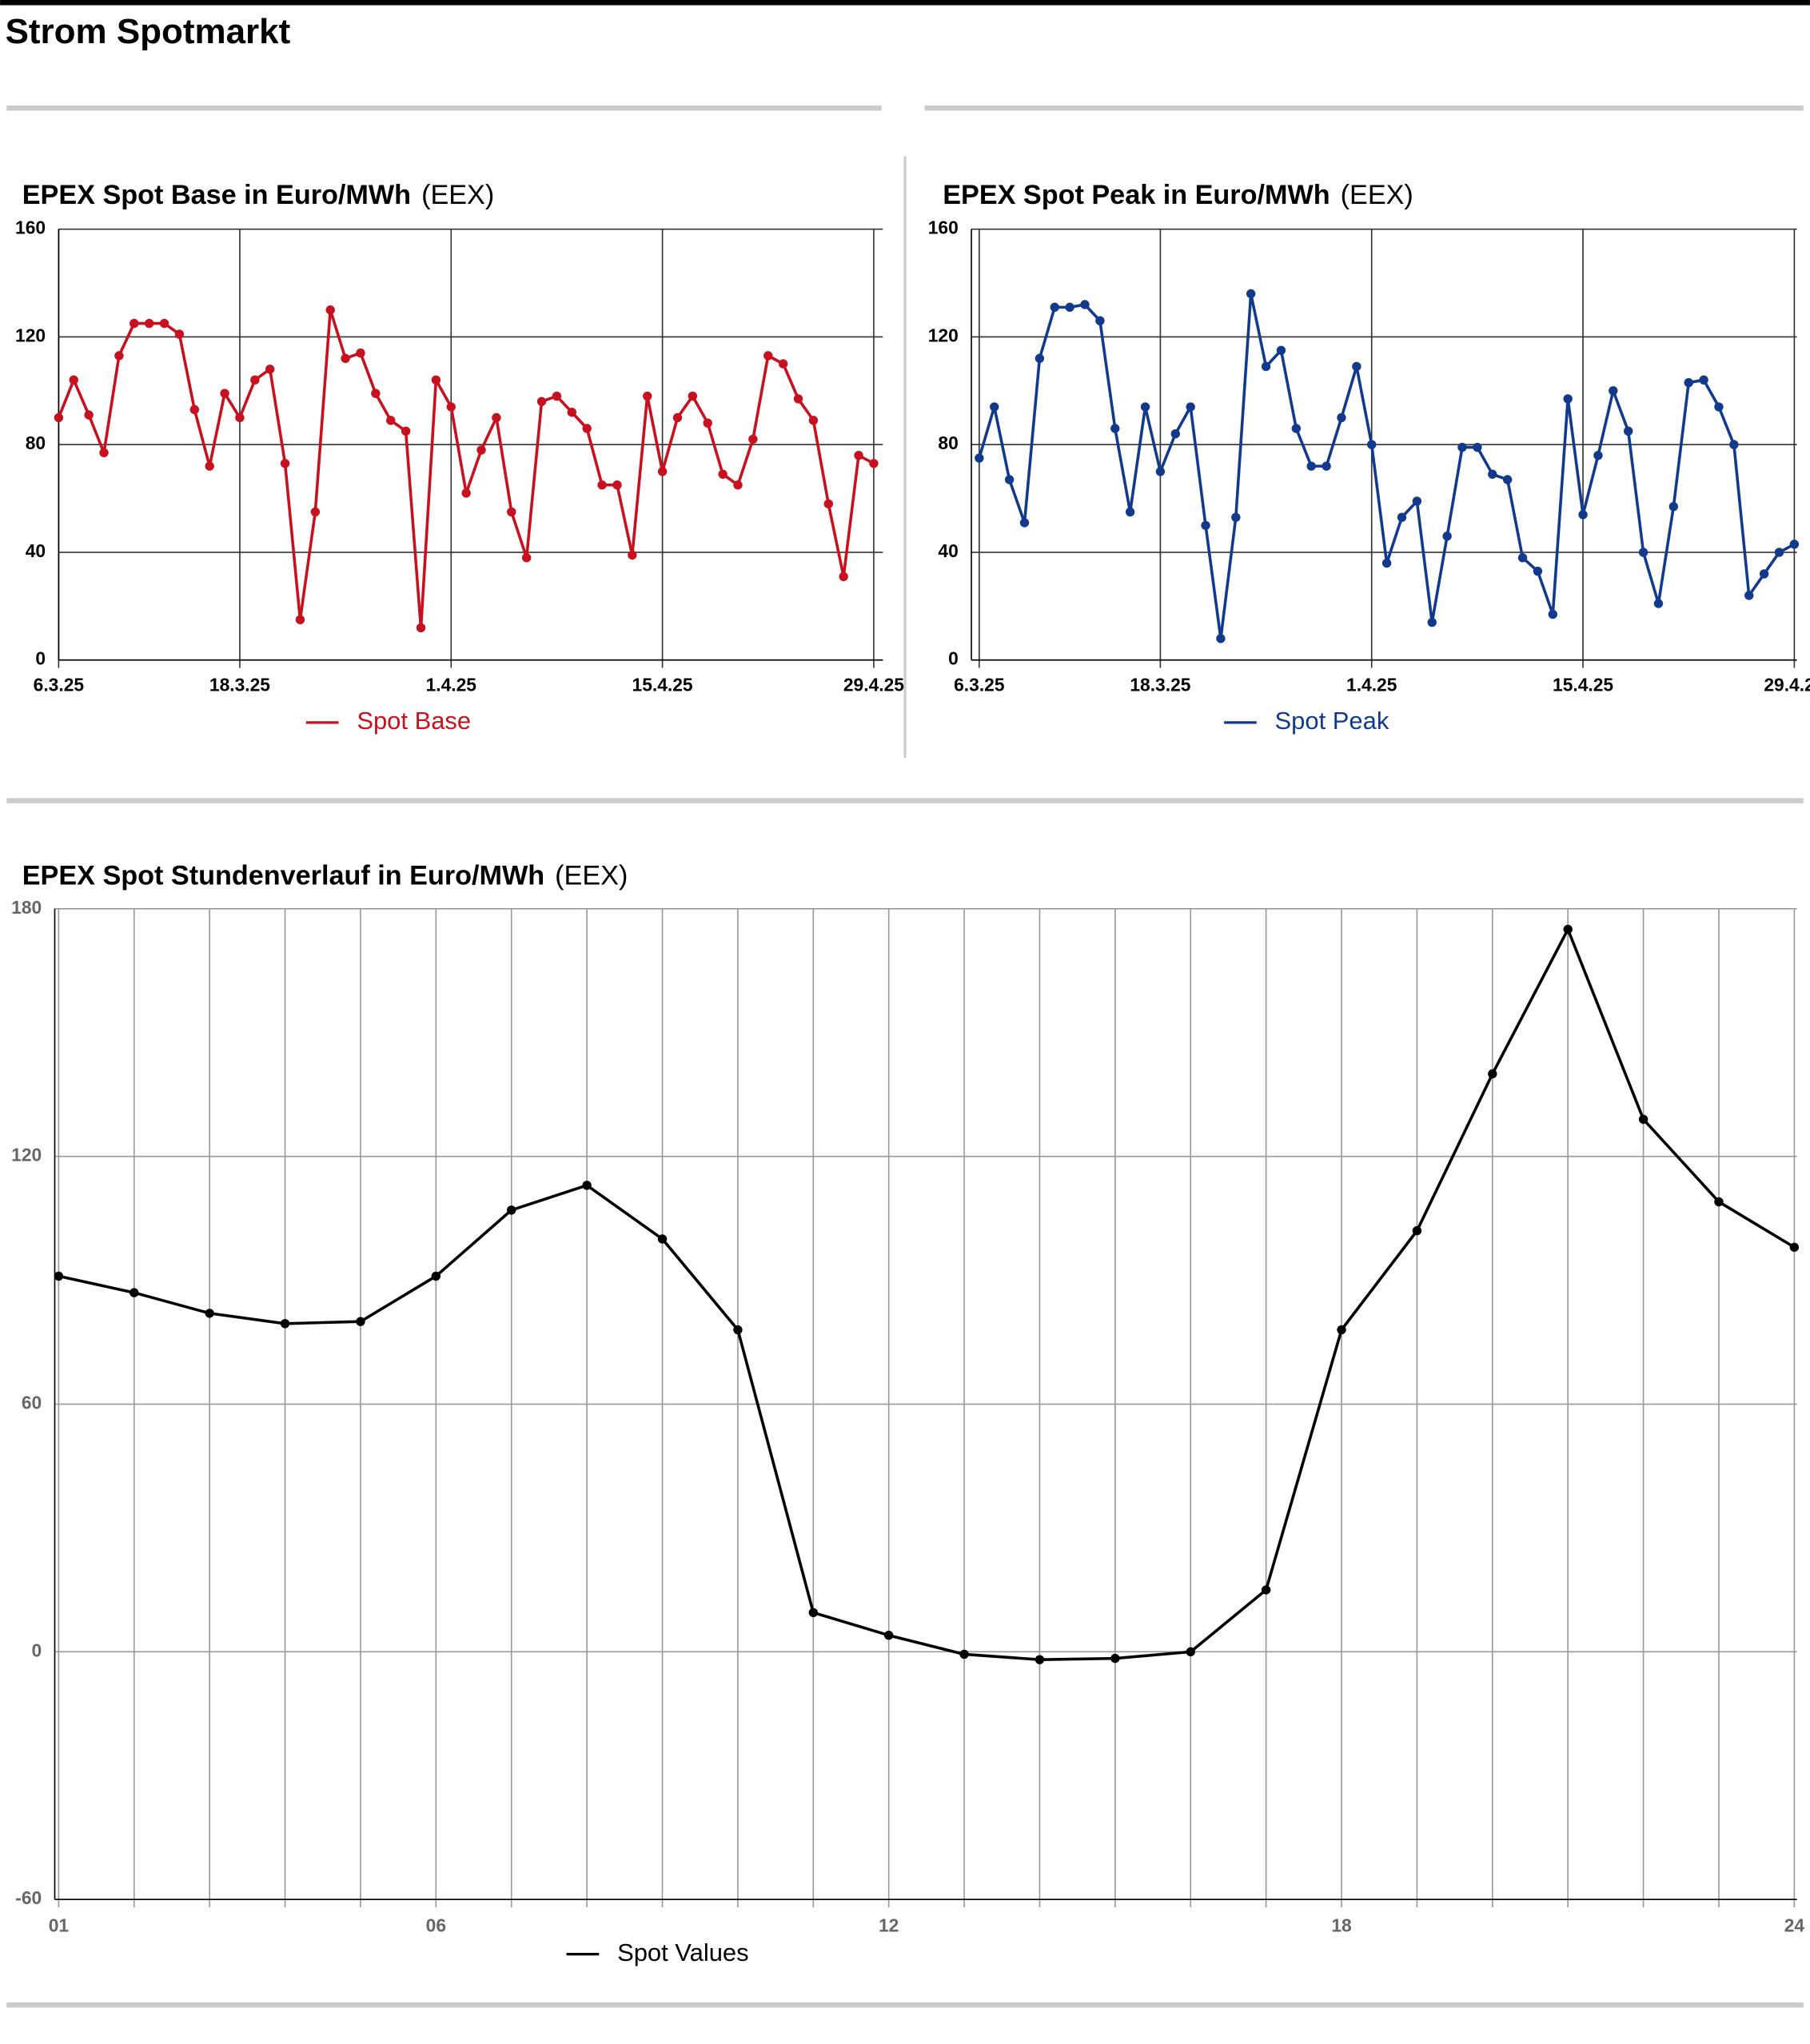 The image size is (1810, 2044). I want to click on x-tick-label: 06, so click(436, 1925).